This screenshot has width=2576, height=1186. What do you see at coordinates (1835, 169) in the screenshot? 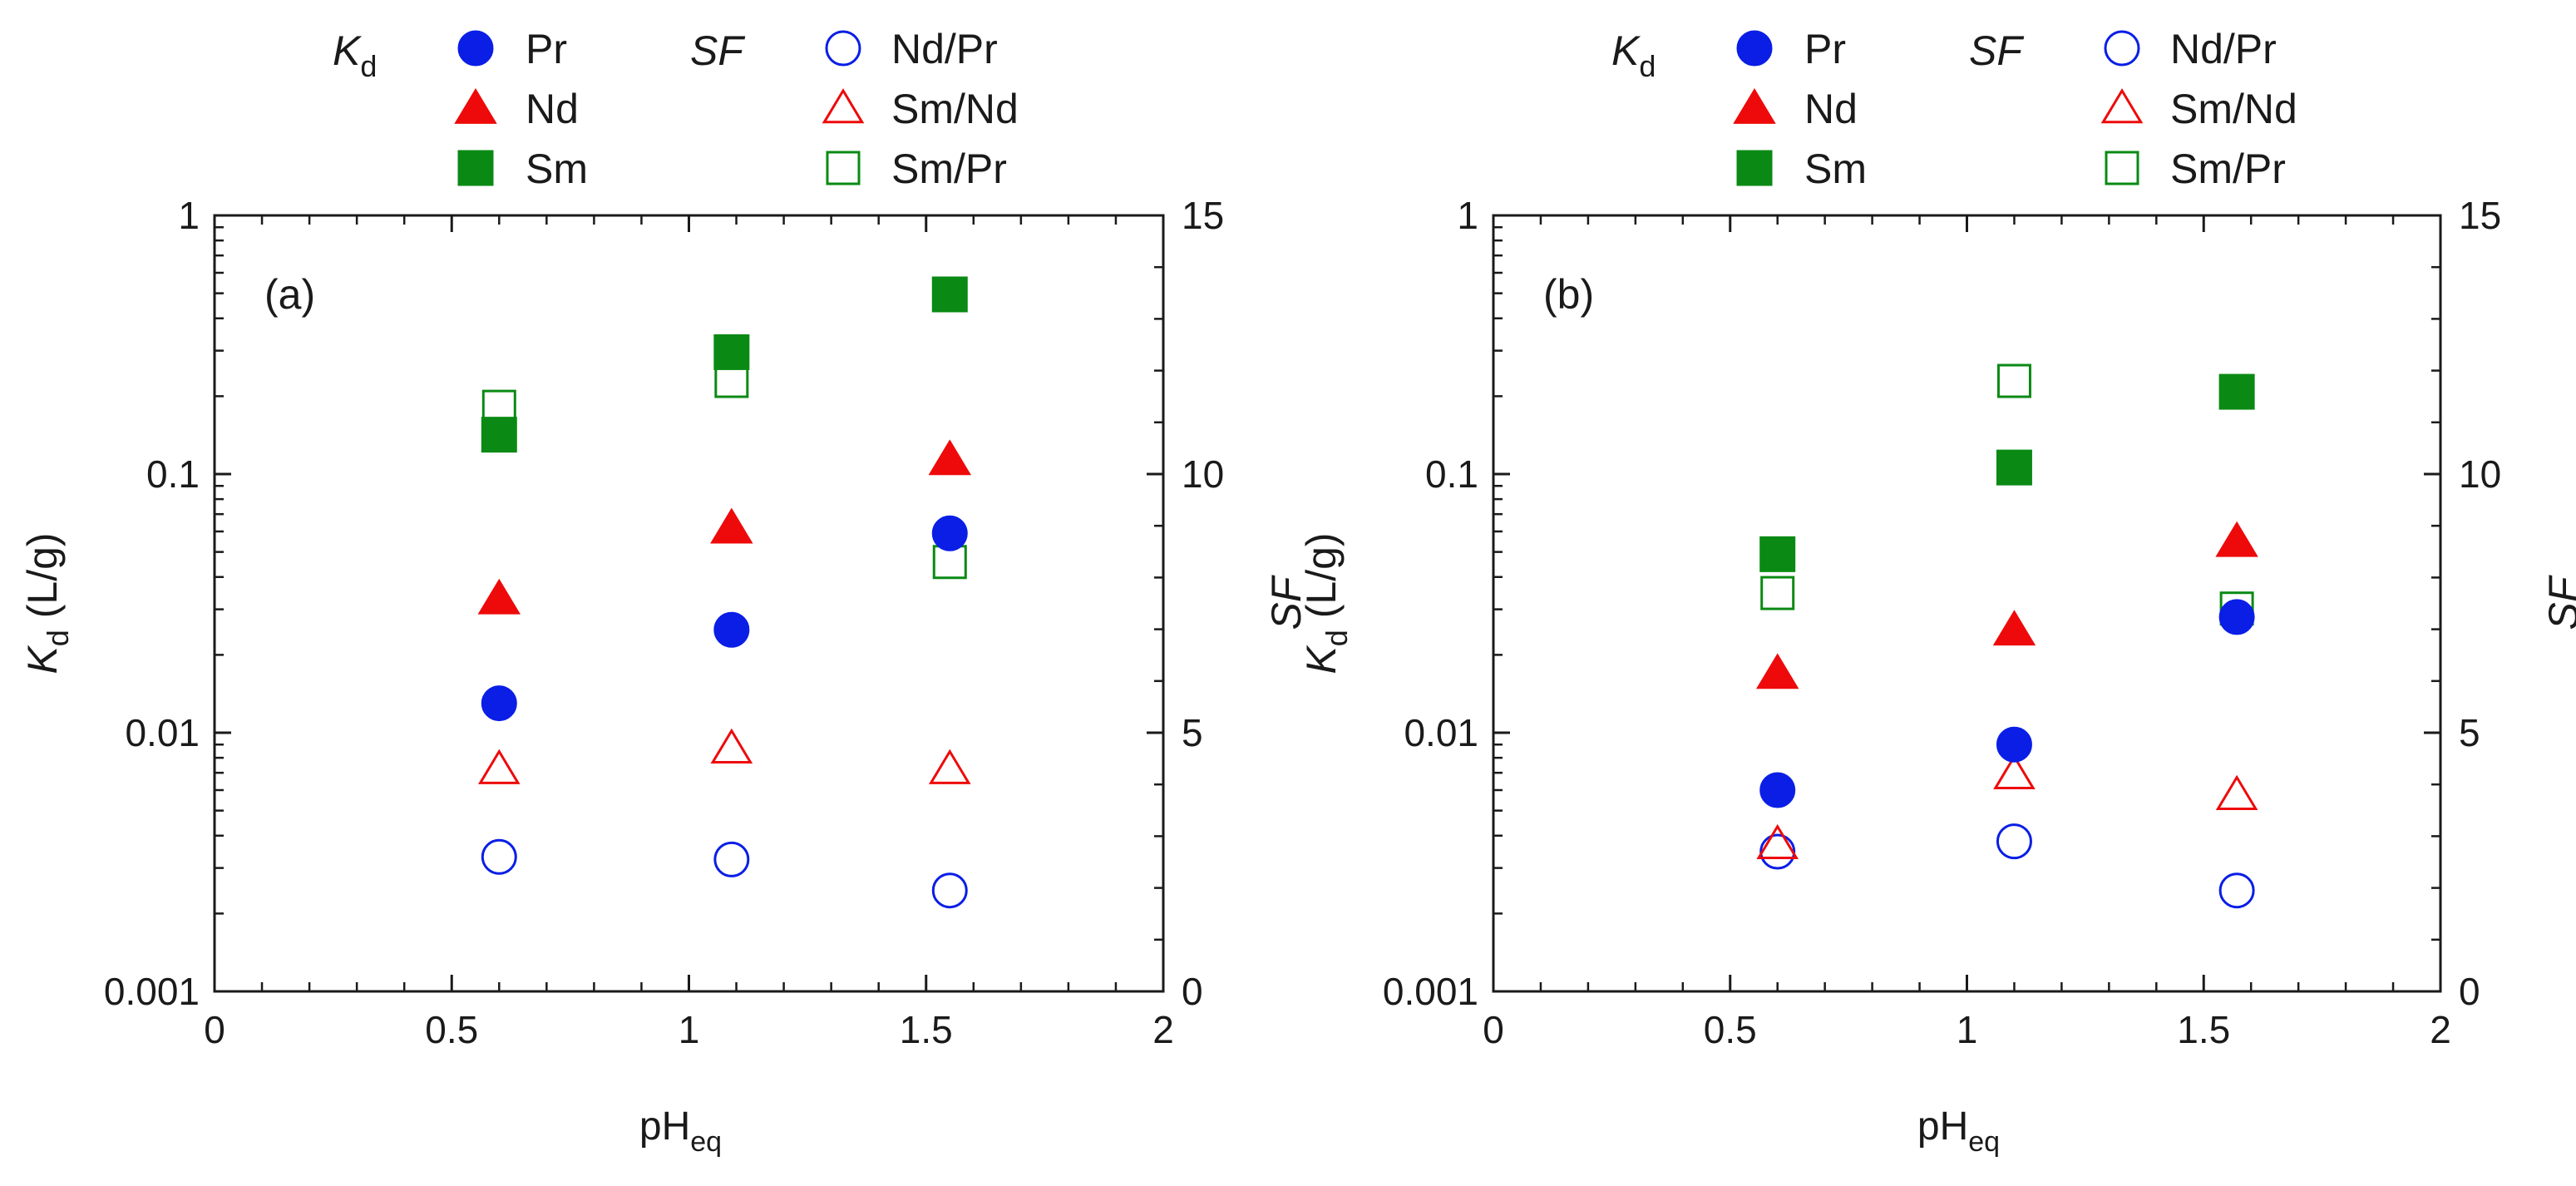
I see `legend-entry-label: Sm` at bounding box center [1835, 169].